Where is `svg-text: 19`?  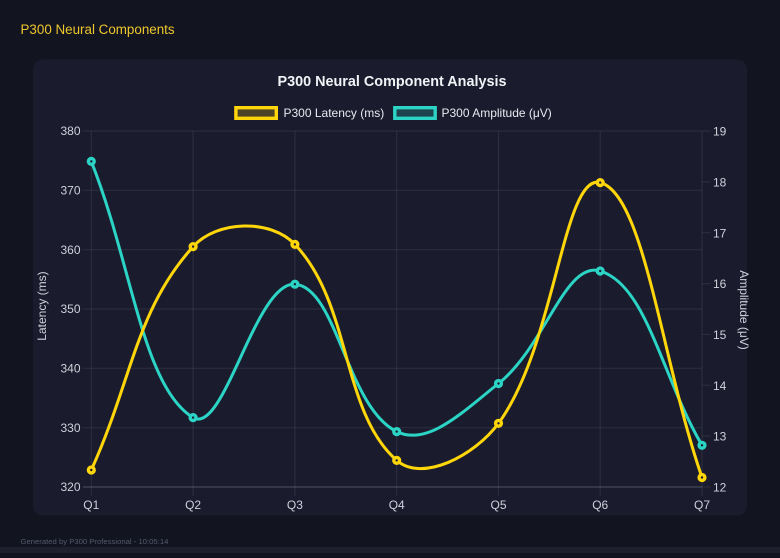 svg-text: 19 is located at coordinates (720, 132).